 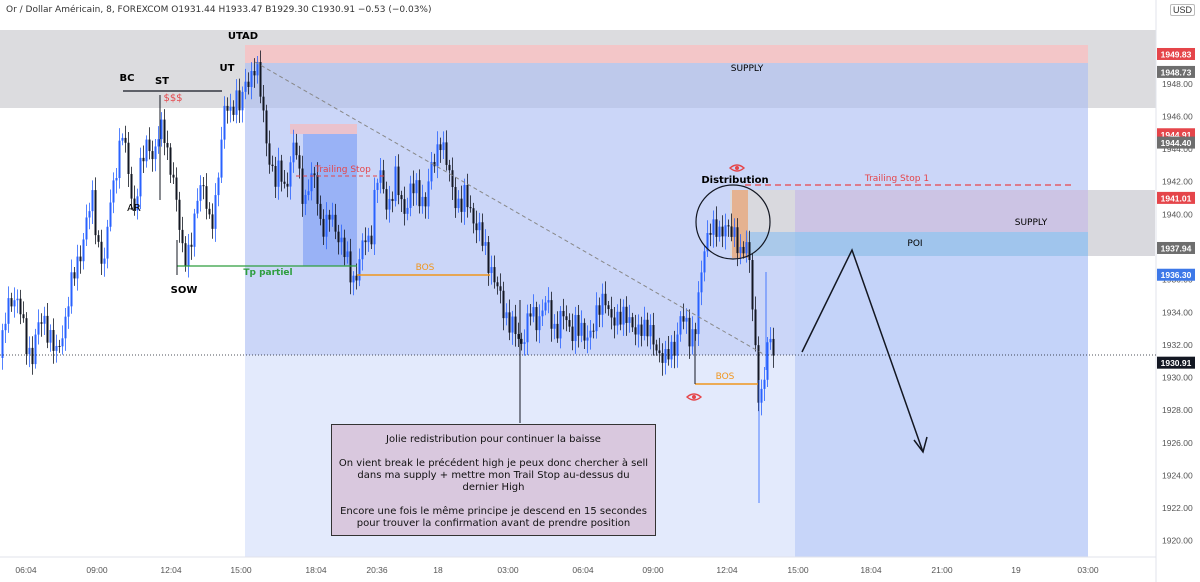 What do you see at coordinates (1177, 182) in the screenshot?
I see `y-tick-label: 1942.00` at bounding box center [1177, 182].